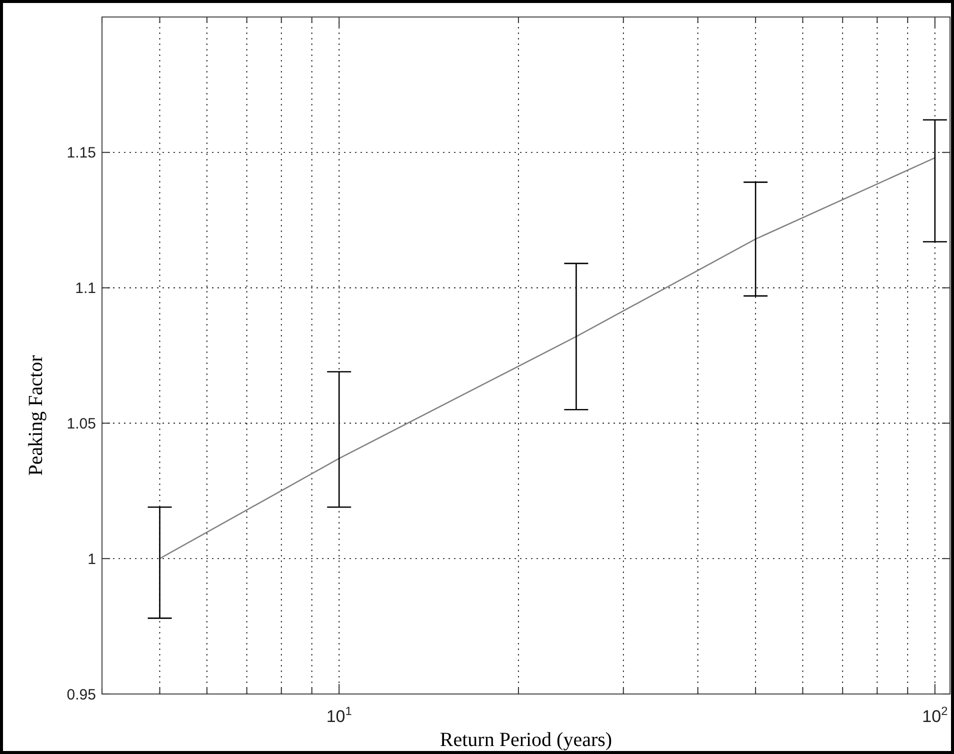 This screenshot has width=954, height=754. Describe the element at coordinates (36, 415) in the screenshot. I see `y-axis-title: Peaking Factor` at that location.